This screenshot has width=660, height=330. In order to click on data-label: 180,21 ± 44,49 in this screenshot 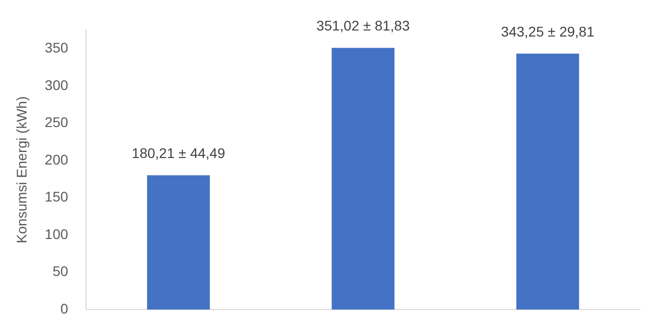, I will do `click(179, 153)`.